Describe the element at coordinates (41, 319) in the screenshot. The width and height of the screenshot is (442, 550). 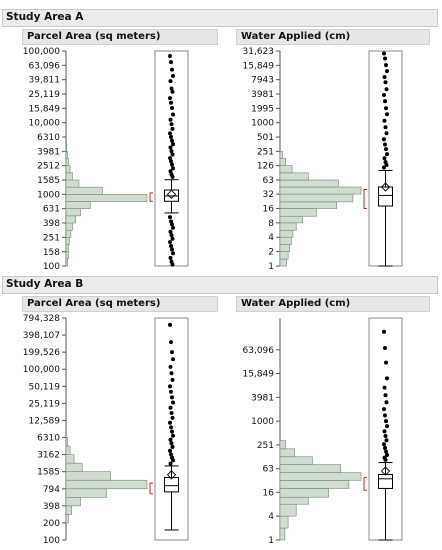
I see `y-tick-label: 794,328` at that location.